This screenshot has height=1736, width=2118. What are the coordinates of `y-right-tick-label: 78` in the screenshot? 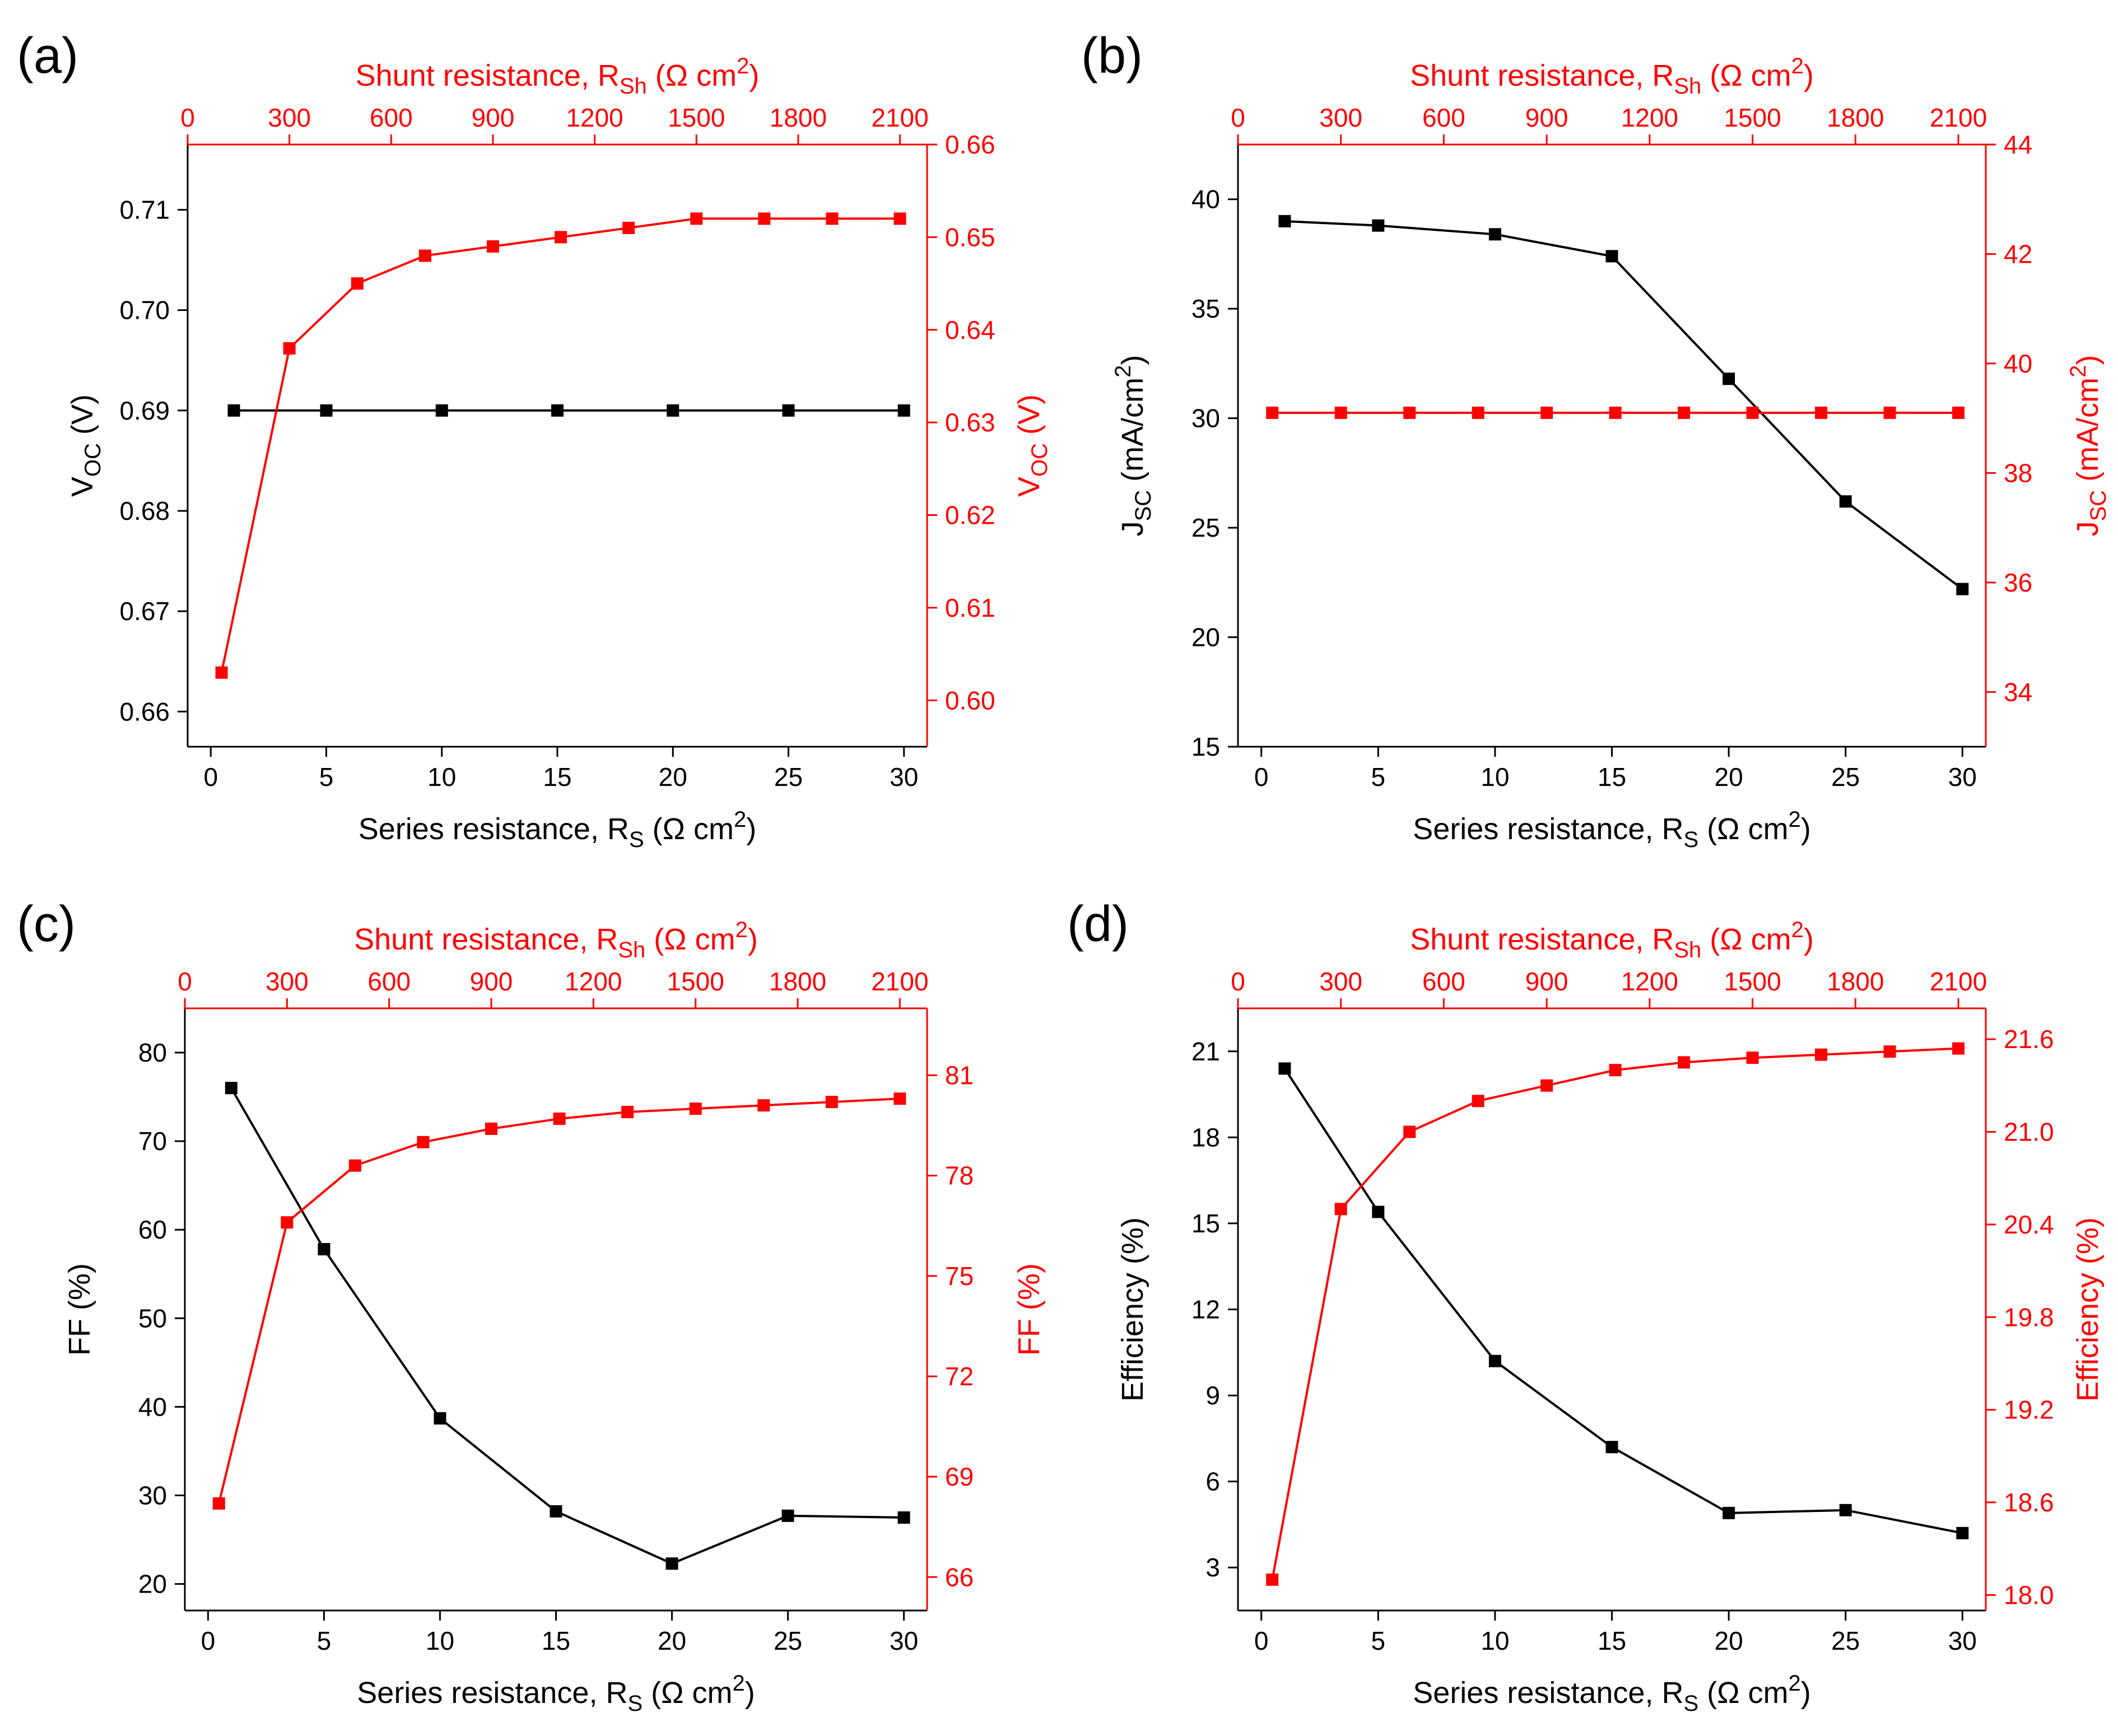 It's located at (959, 1175).